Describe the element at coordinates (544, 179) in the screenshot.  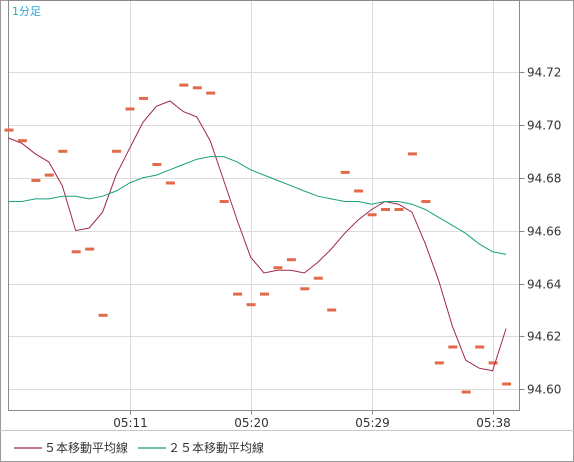
I see `y-tick-label: 94.68` at that location.